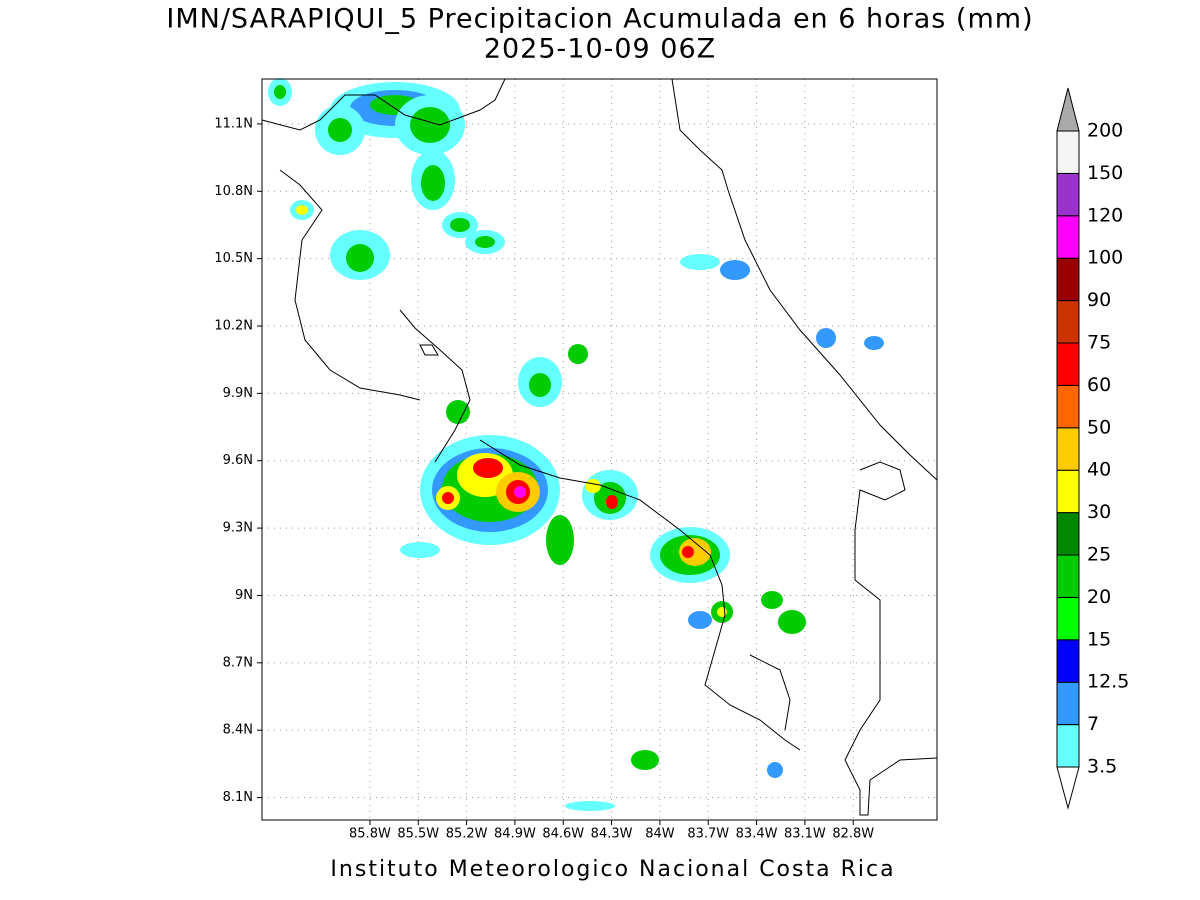  I want to click on y-tick-label: 8.7N, so click(238, 662).